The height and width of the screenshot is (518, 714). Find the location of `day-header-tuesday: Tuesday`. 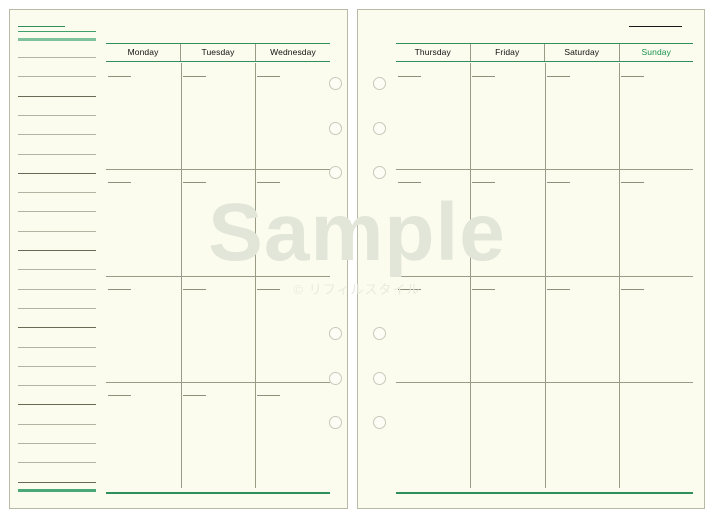

day-header-tuesday: Tuesday is located at coordinates (218, 52).